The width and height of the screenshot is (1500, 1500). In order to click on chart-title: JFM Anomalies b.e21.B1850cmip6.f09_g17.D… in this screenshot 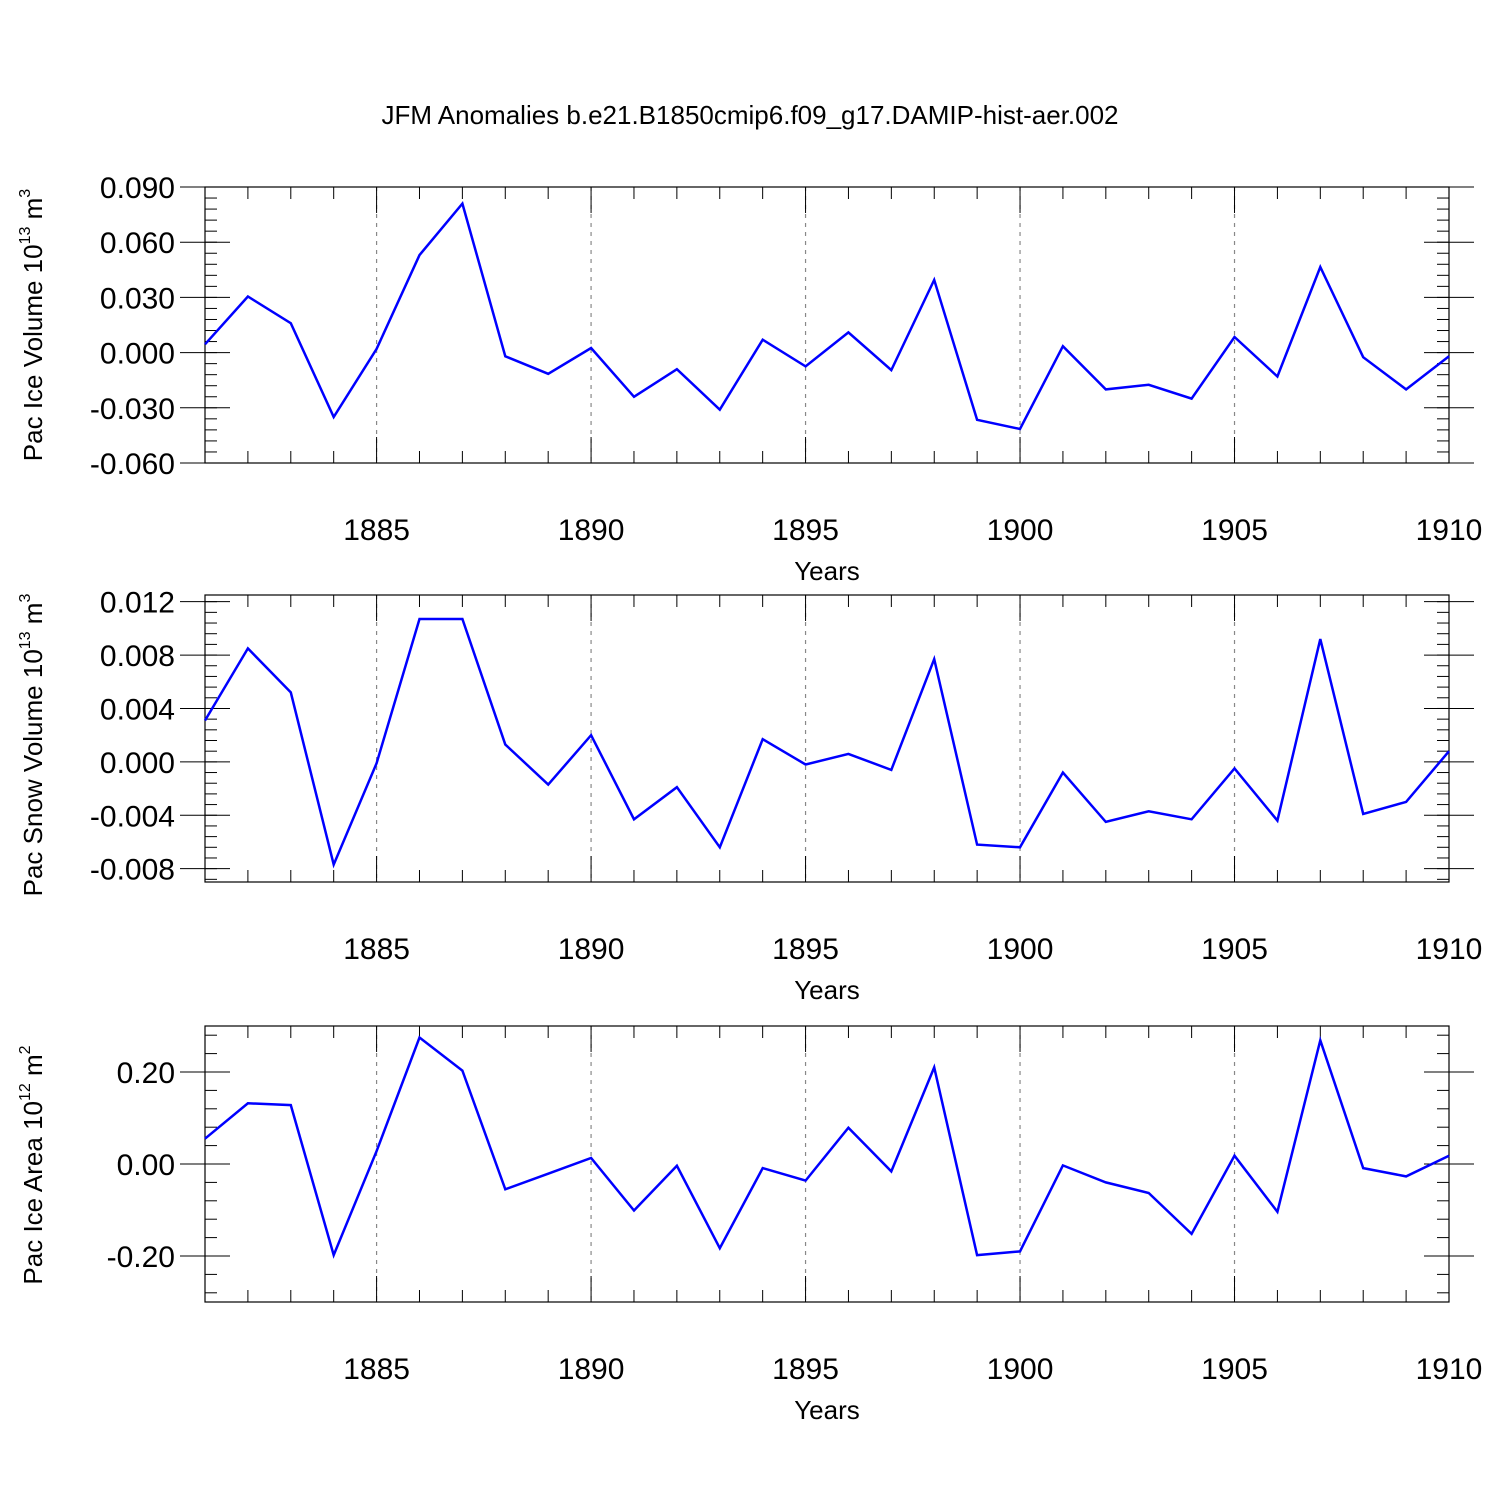, I will do `click(749, 115)`.